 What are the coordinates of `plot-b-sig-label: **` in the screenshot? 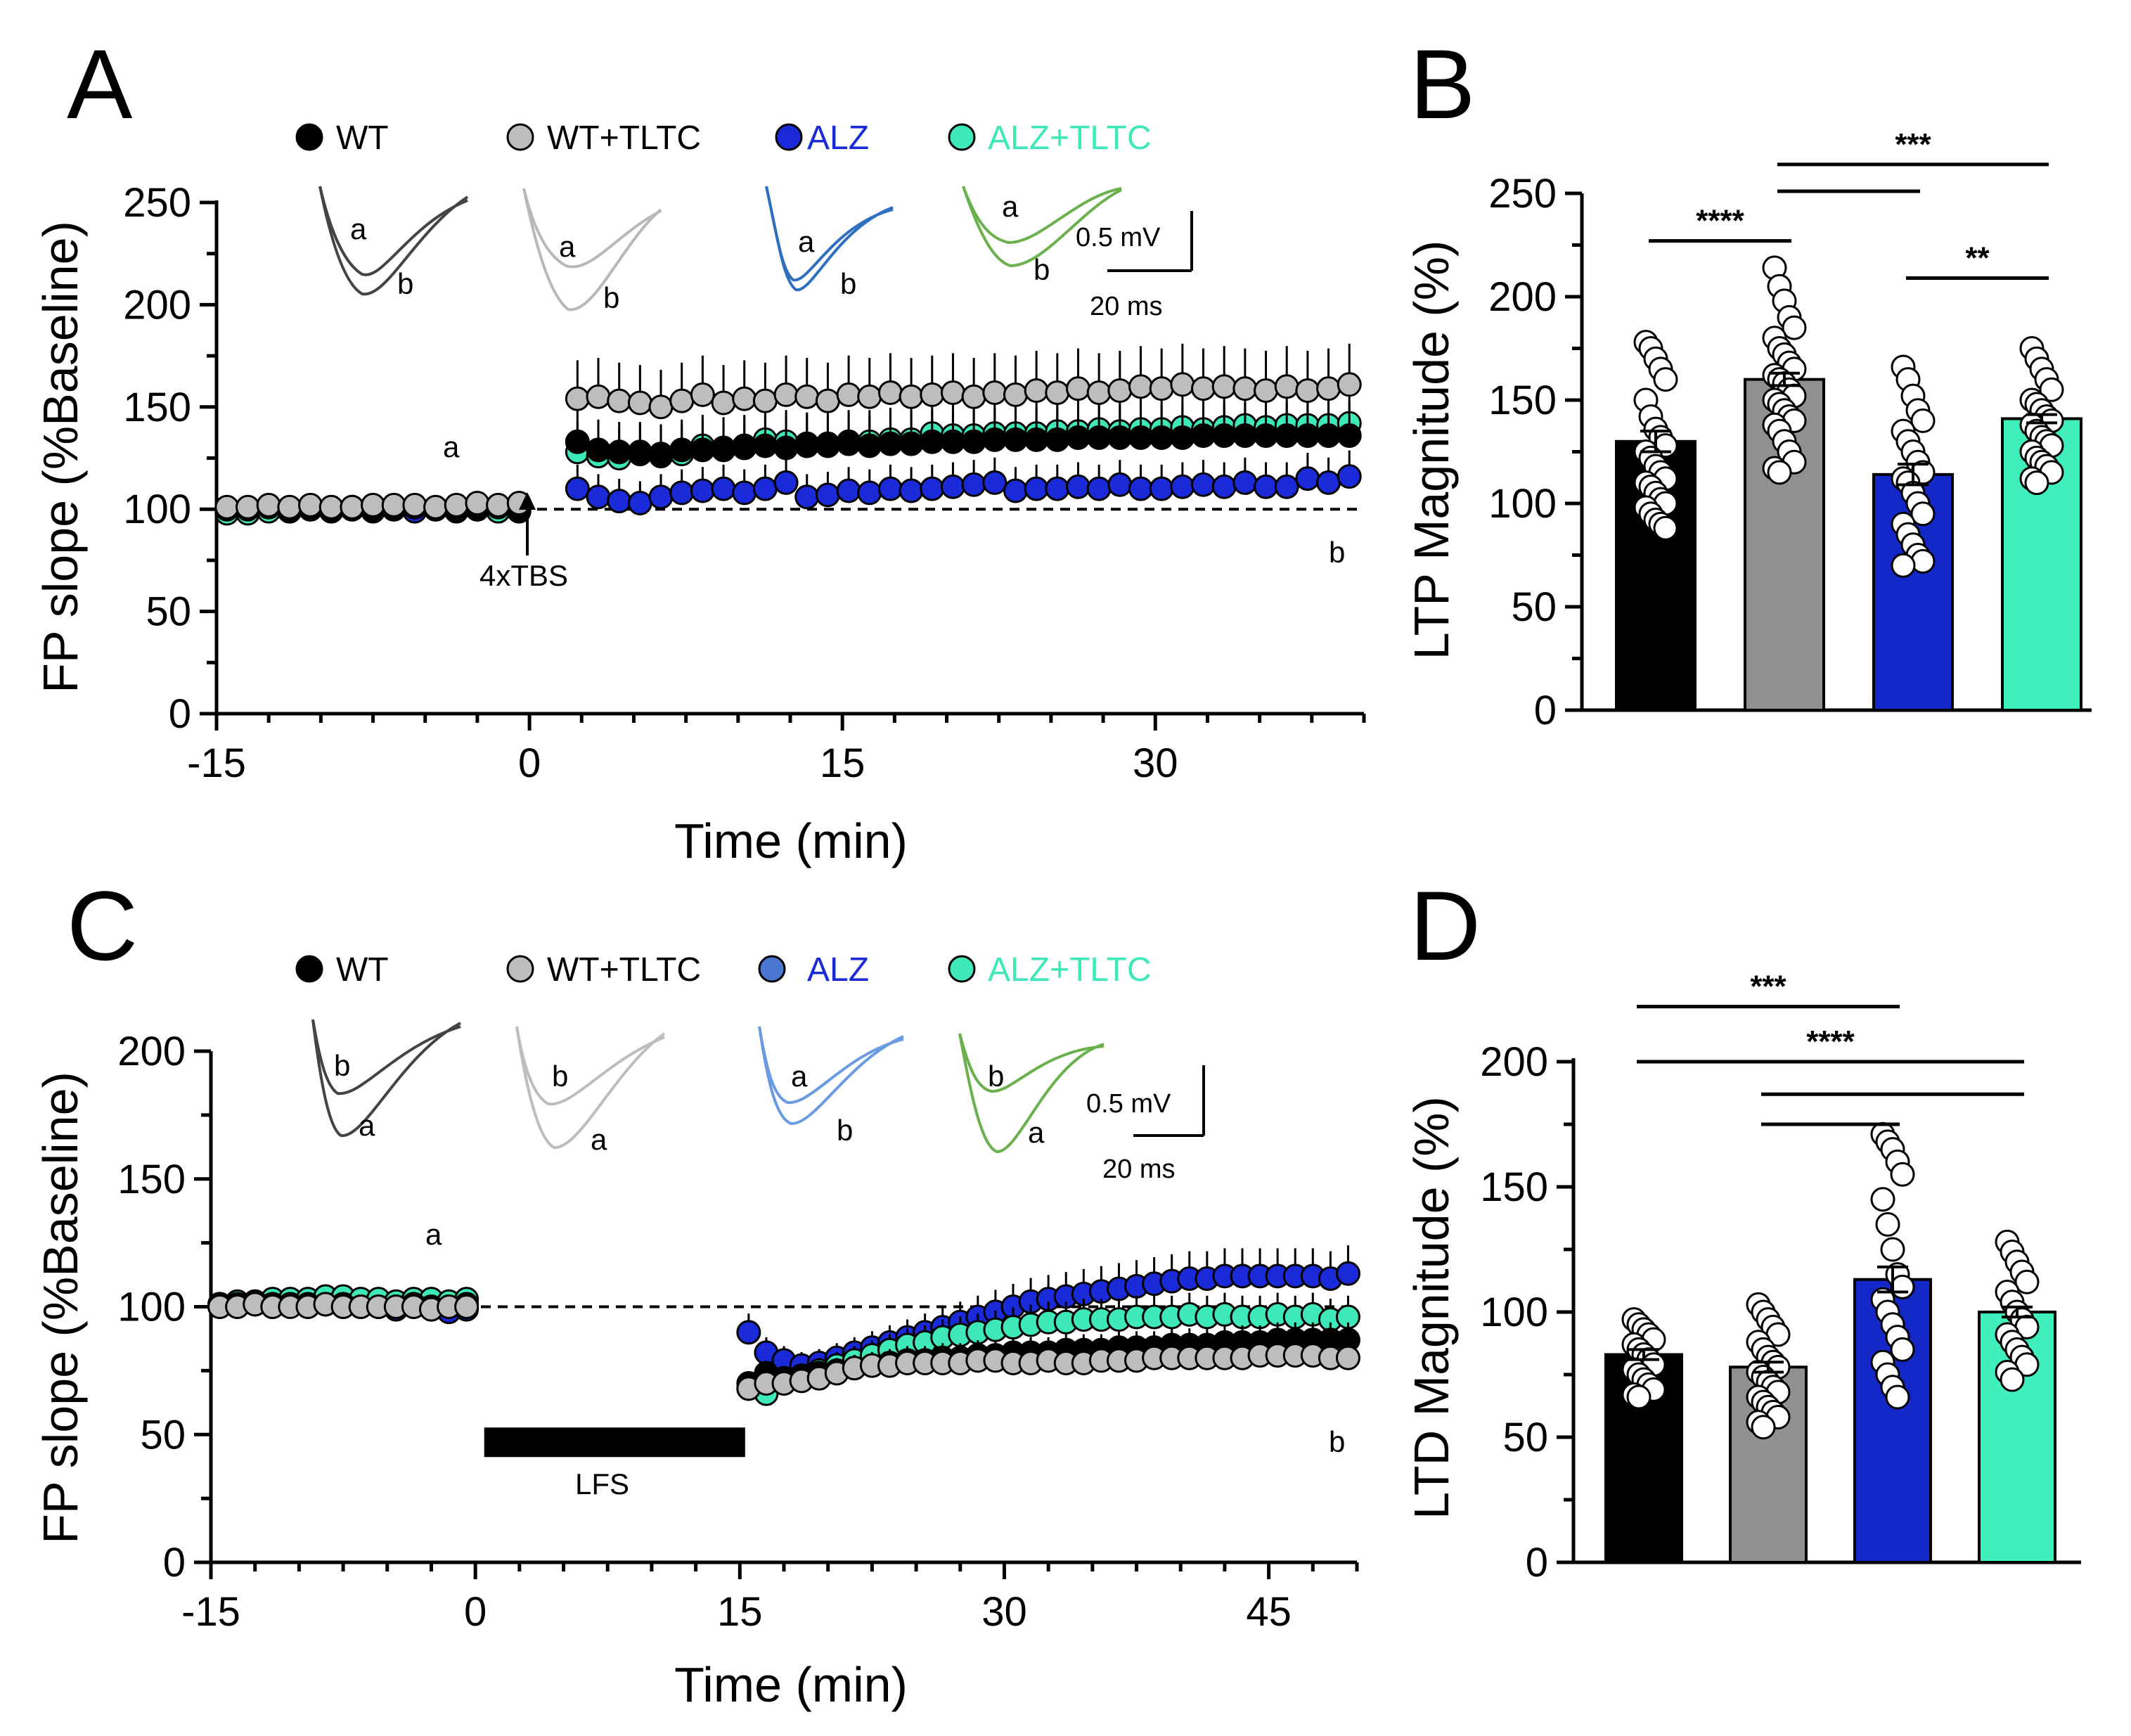 It's located at (1977, 258).